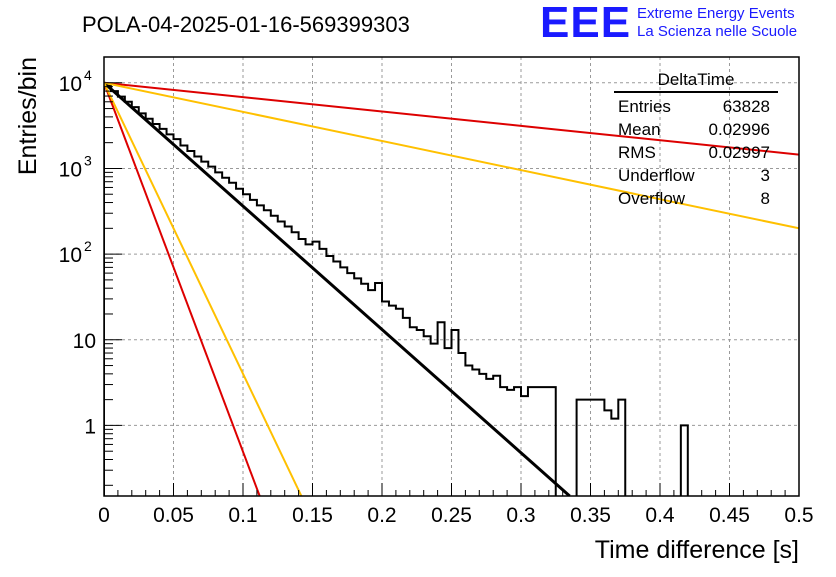 Image resolution: width=836 pixels, height=577 pixels. I want to click on x-tick-label: 0.15, so click(312, 515).